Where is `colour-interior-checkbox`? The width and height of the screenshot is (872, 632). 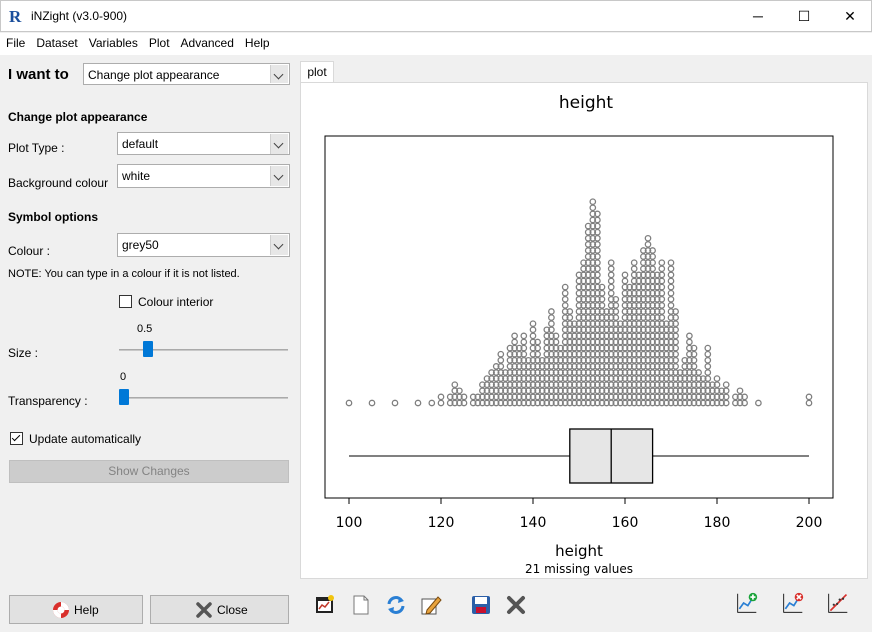
colour-interior-checkbox is located at coordinates (125, 301).